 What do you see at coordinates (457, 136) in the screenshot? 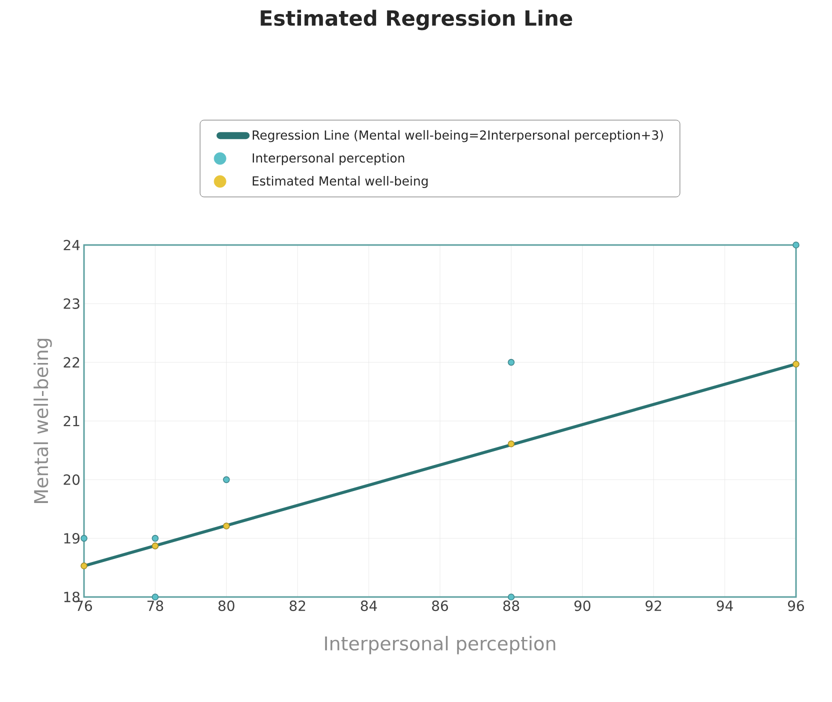
I see `legend-label: Regression Line (Mental well-being=2Interpersonal perception+3)` at bounding box center [457, 136].